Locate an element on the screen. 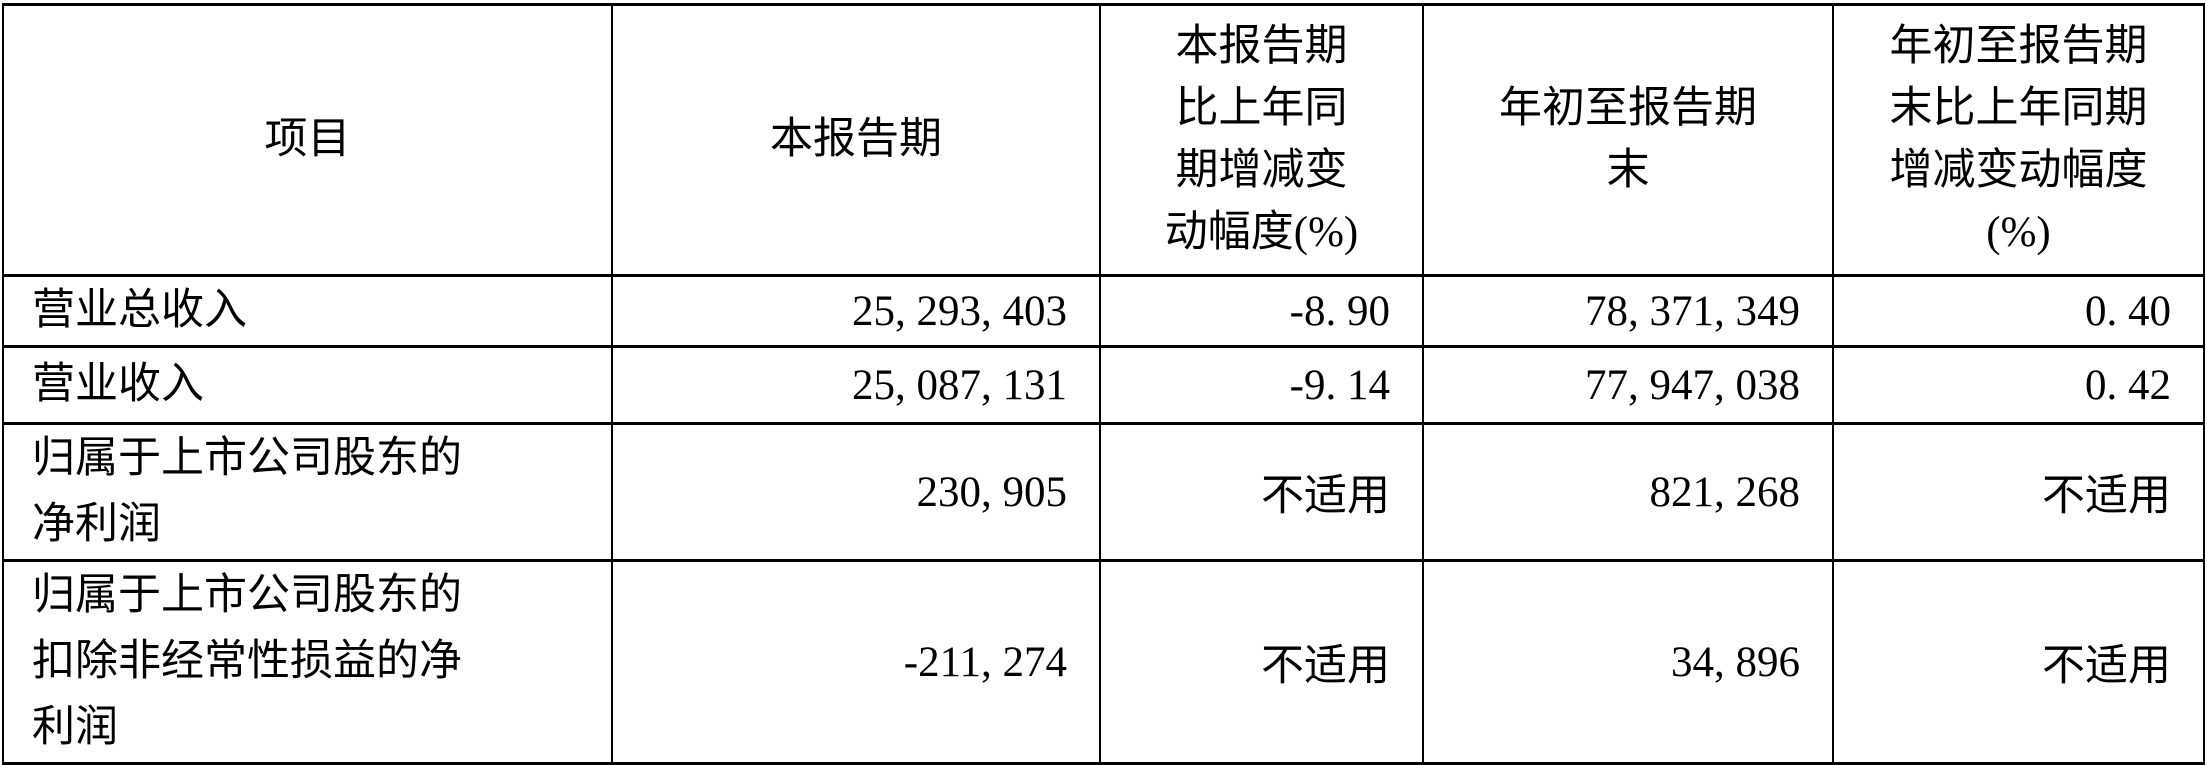 The image size is (2207, 765). current-period-value-cell: 25, 087, 131 is located at coordinates (856, 385).